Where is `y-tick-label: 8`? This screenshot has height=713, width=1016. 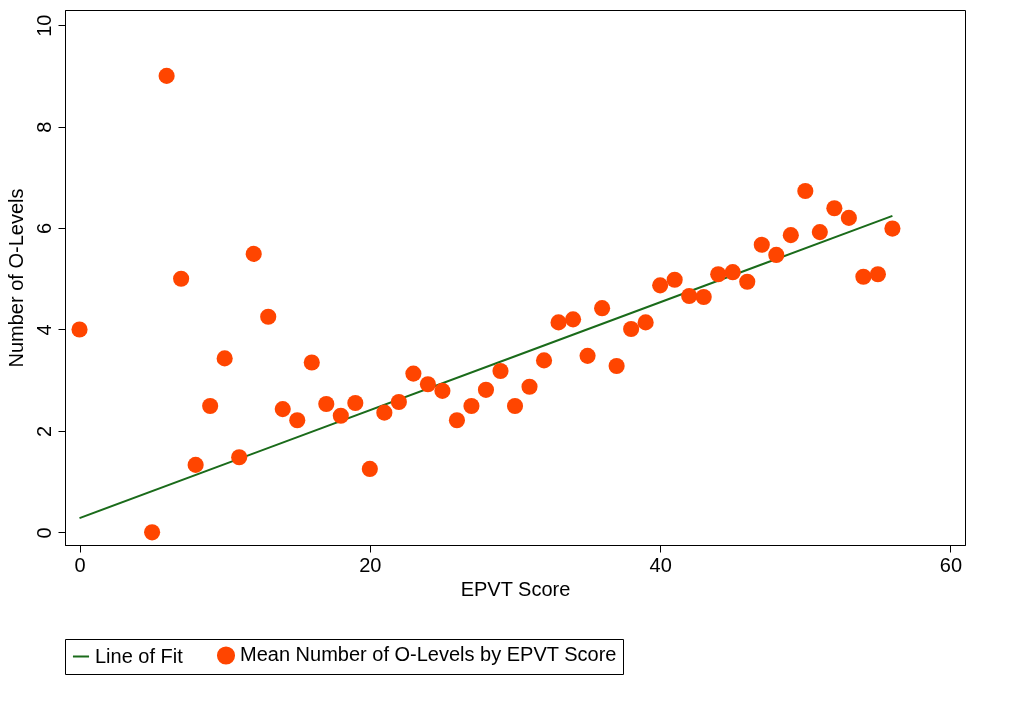
y-tick-label: 8 is located at coordinates (43, 127).